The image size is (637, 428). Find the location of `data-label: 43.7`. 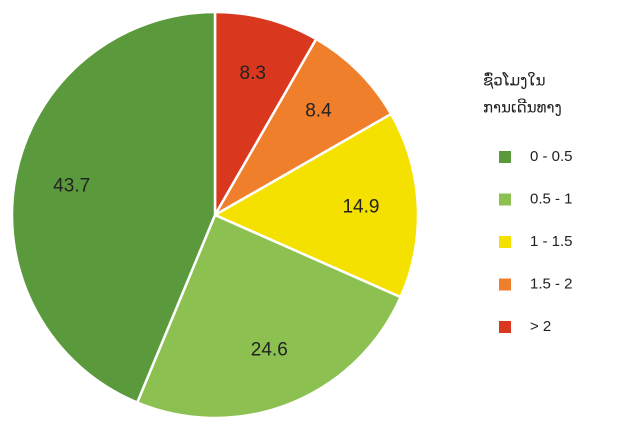

data-label: 43.7 is located at coordinates (71, 185).